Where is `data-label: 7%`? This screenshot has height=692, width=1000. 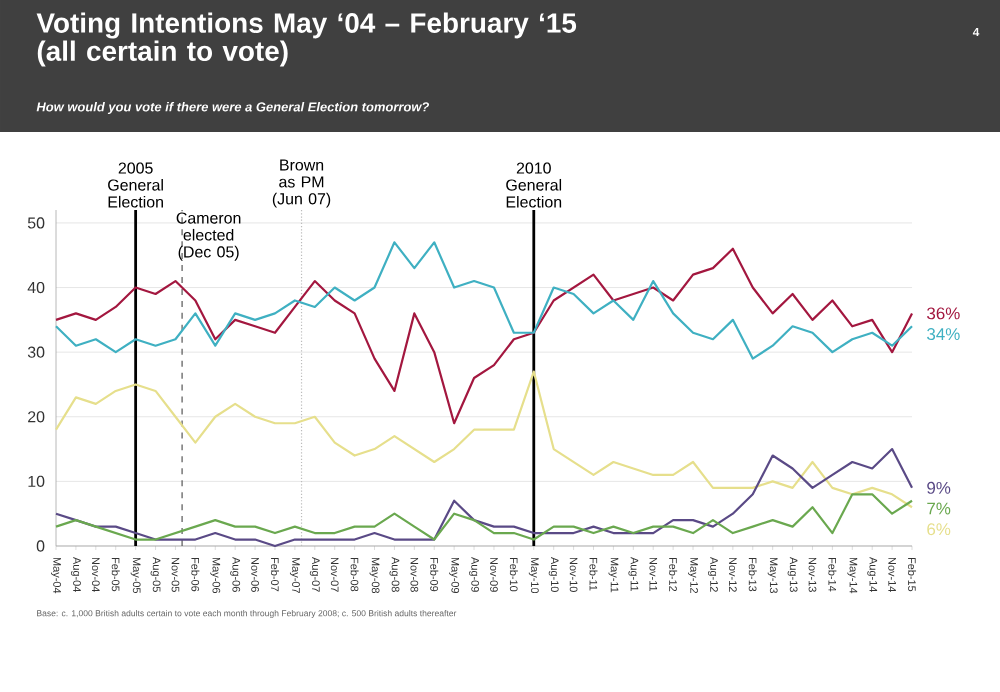 data-label: 7% is located at coordinates (939, 508).